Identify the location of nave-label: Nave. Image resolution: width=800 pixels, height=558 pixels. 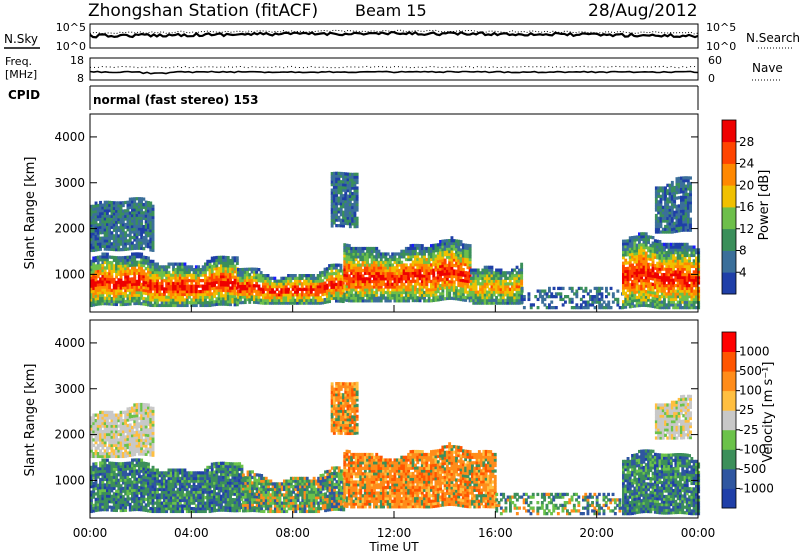
(767, 68).